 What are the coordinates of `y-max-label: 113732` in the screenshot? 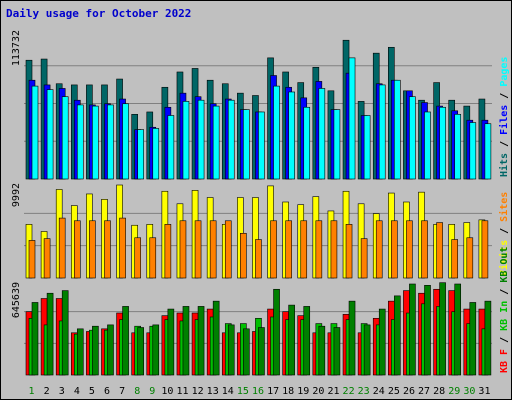 It's located at (16, 48).